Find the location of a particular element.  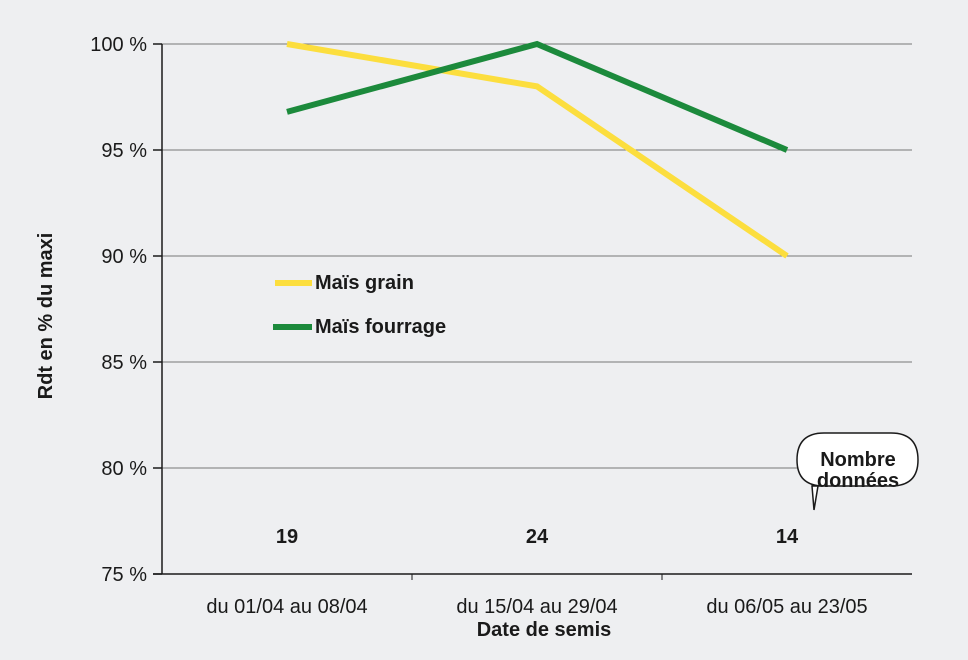

x-axis-title: Date de semis is located at coordinates (544, 630).